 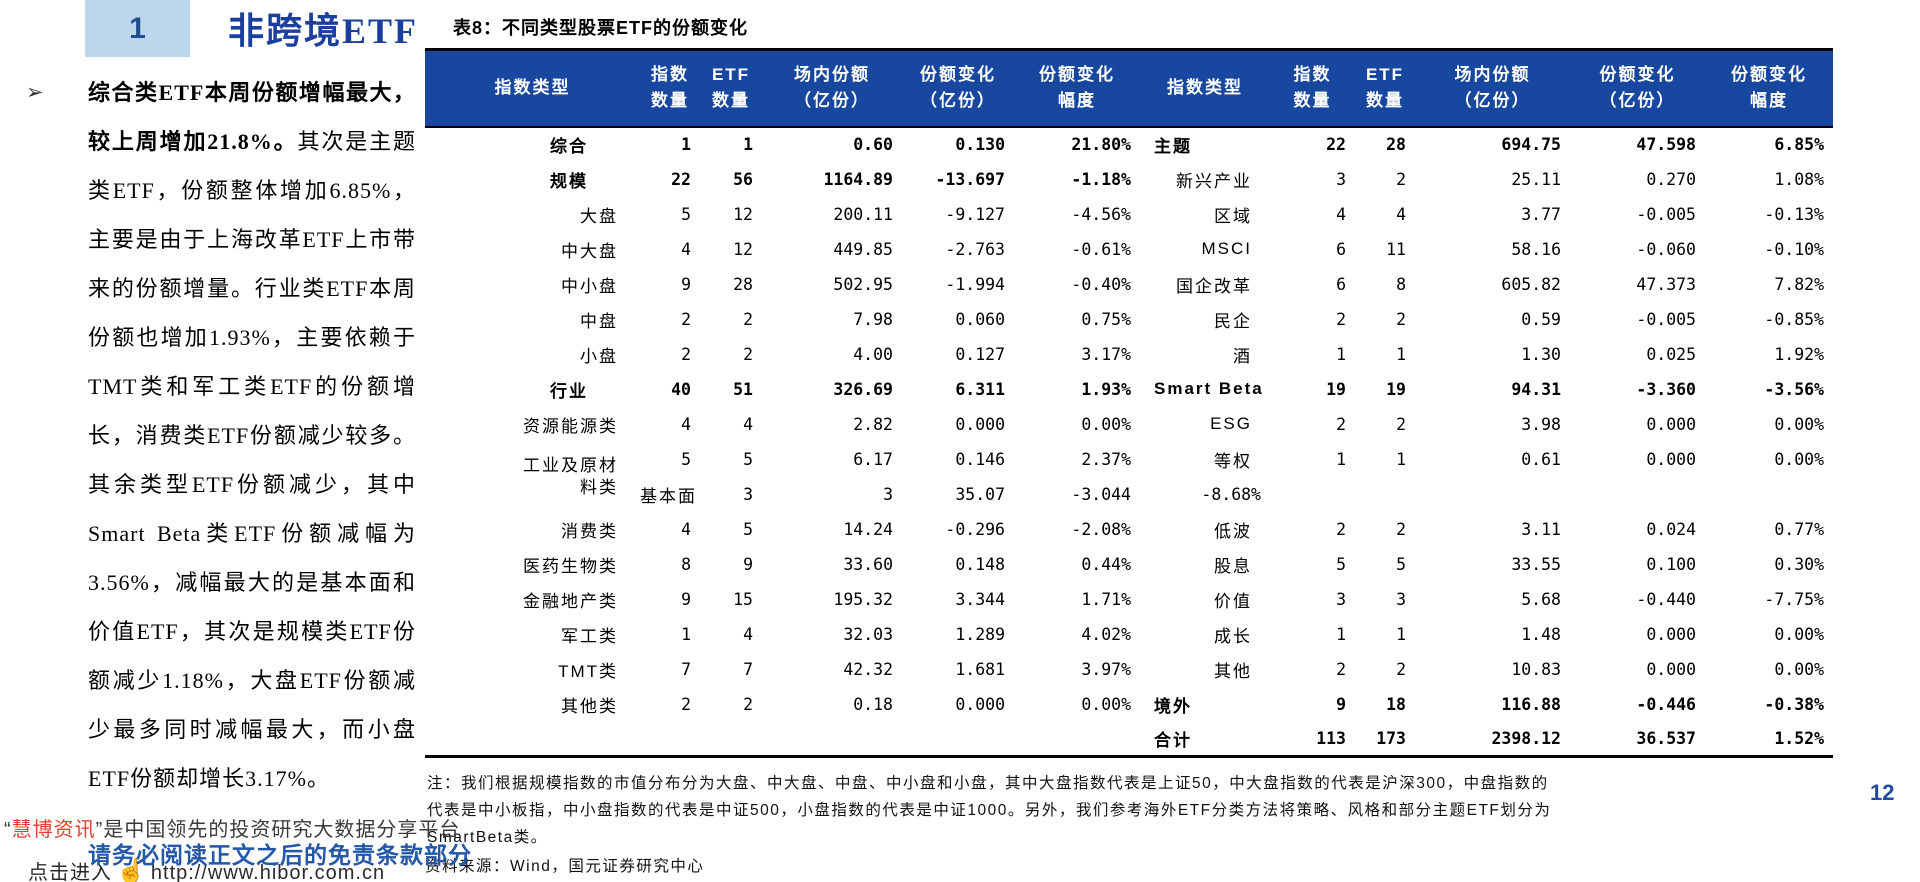 What do you see at coordinates (1526, 738) in the screenshot?
I see `cell-value: 2398.12` at bounding box center [1526, 738].